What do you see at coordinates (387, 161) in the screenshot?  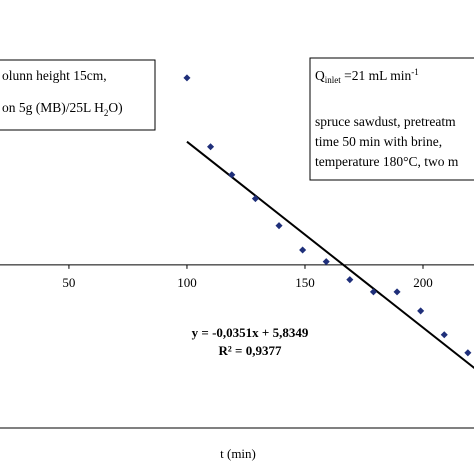 I see `annotation-text: temperature 180°C, two m` at bounding box center [387, 161].